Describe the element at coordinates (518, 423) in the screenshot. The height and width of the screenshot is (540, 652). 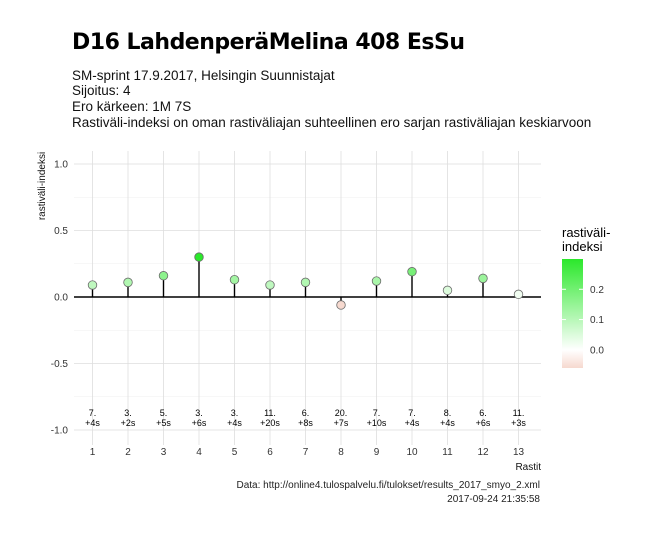
I see `annotation-diff: +3s` at that location.